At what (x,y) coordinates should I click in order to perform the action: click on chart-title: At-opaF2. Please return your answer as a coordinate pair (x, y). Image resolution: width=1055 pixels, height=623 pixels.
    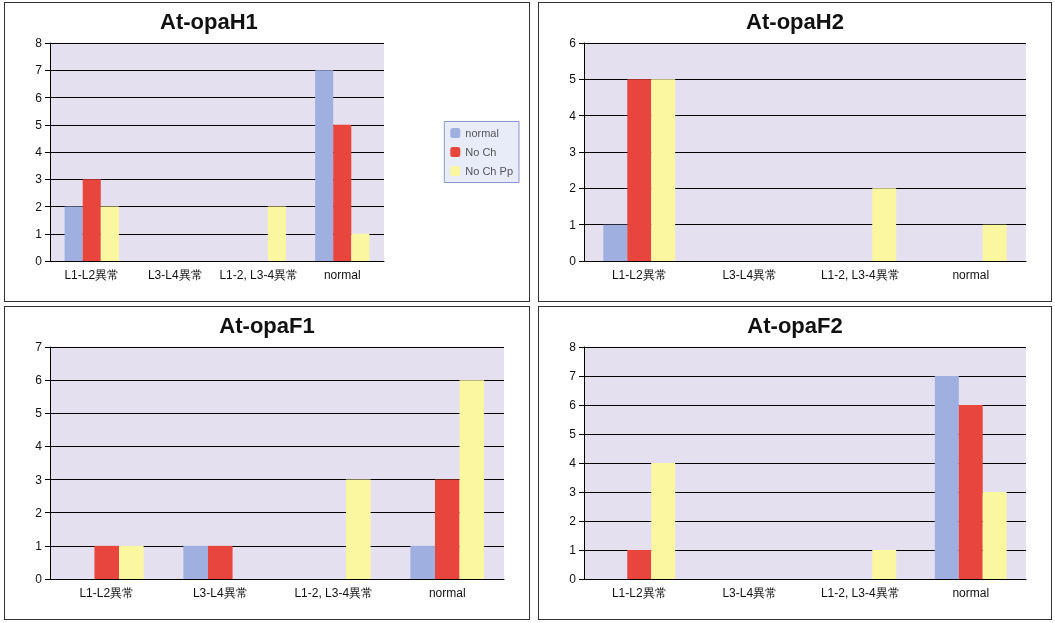
    Looking at the image, I should click on (795, 325).